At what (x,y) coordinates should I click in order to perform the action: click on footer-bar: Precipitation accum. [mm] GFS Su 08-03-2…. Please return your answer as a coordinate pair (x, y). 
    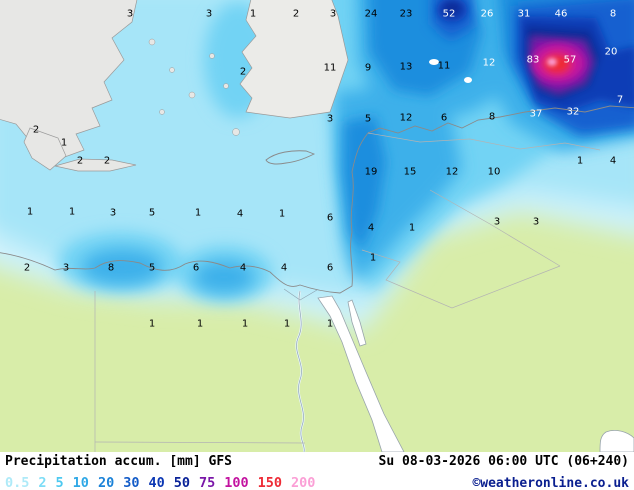
    Looking at the image, I should click on (317, 471).